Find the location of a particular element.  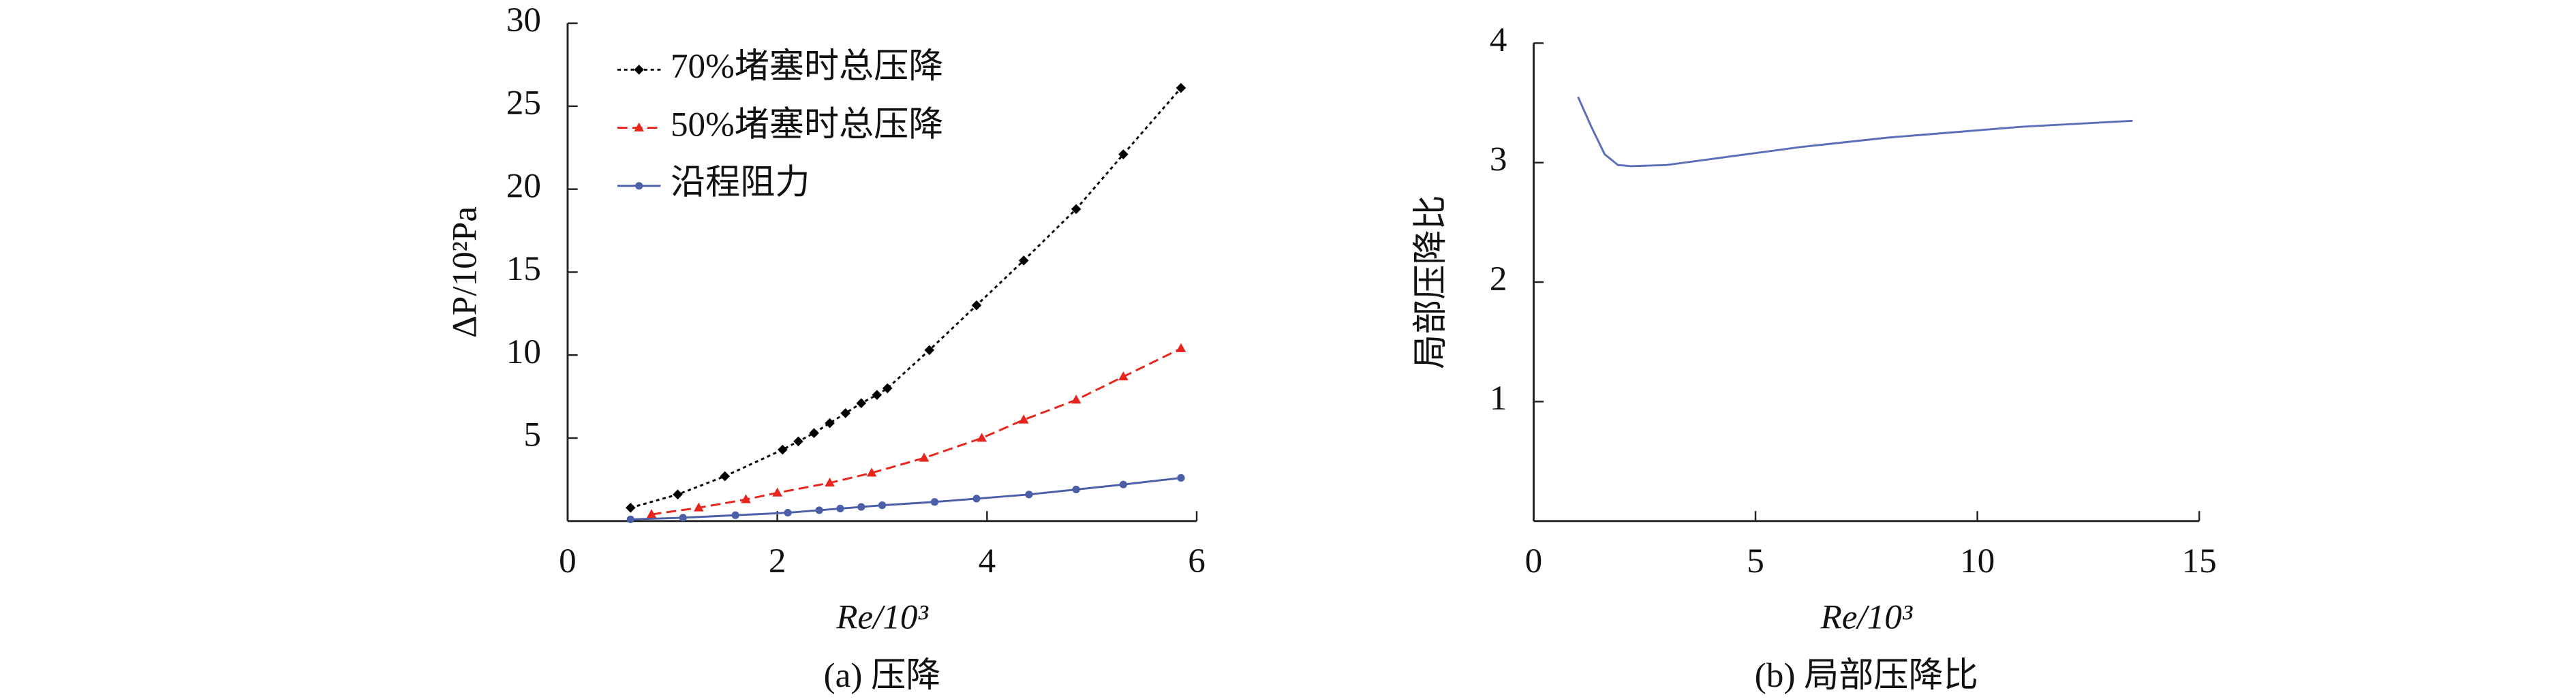

y-tick-label: 25 is located at coordinates (523, 104).